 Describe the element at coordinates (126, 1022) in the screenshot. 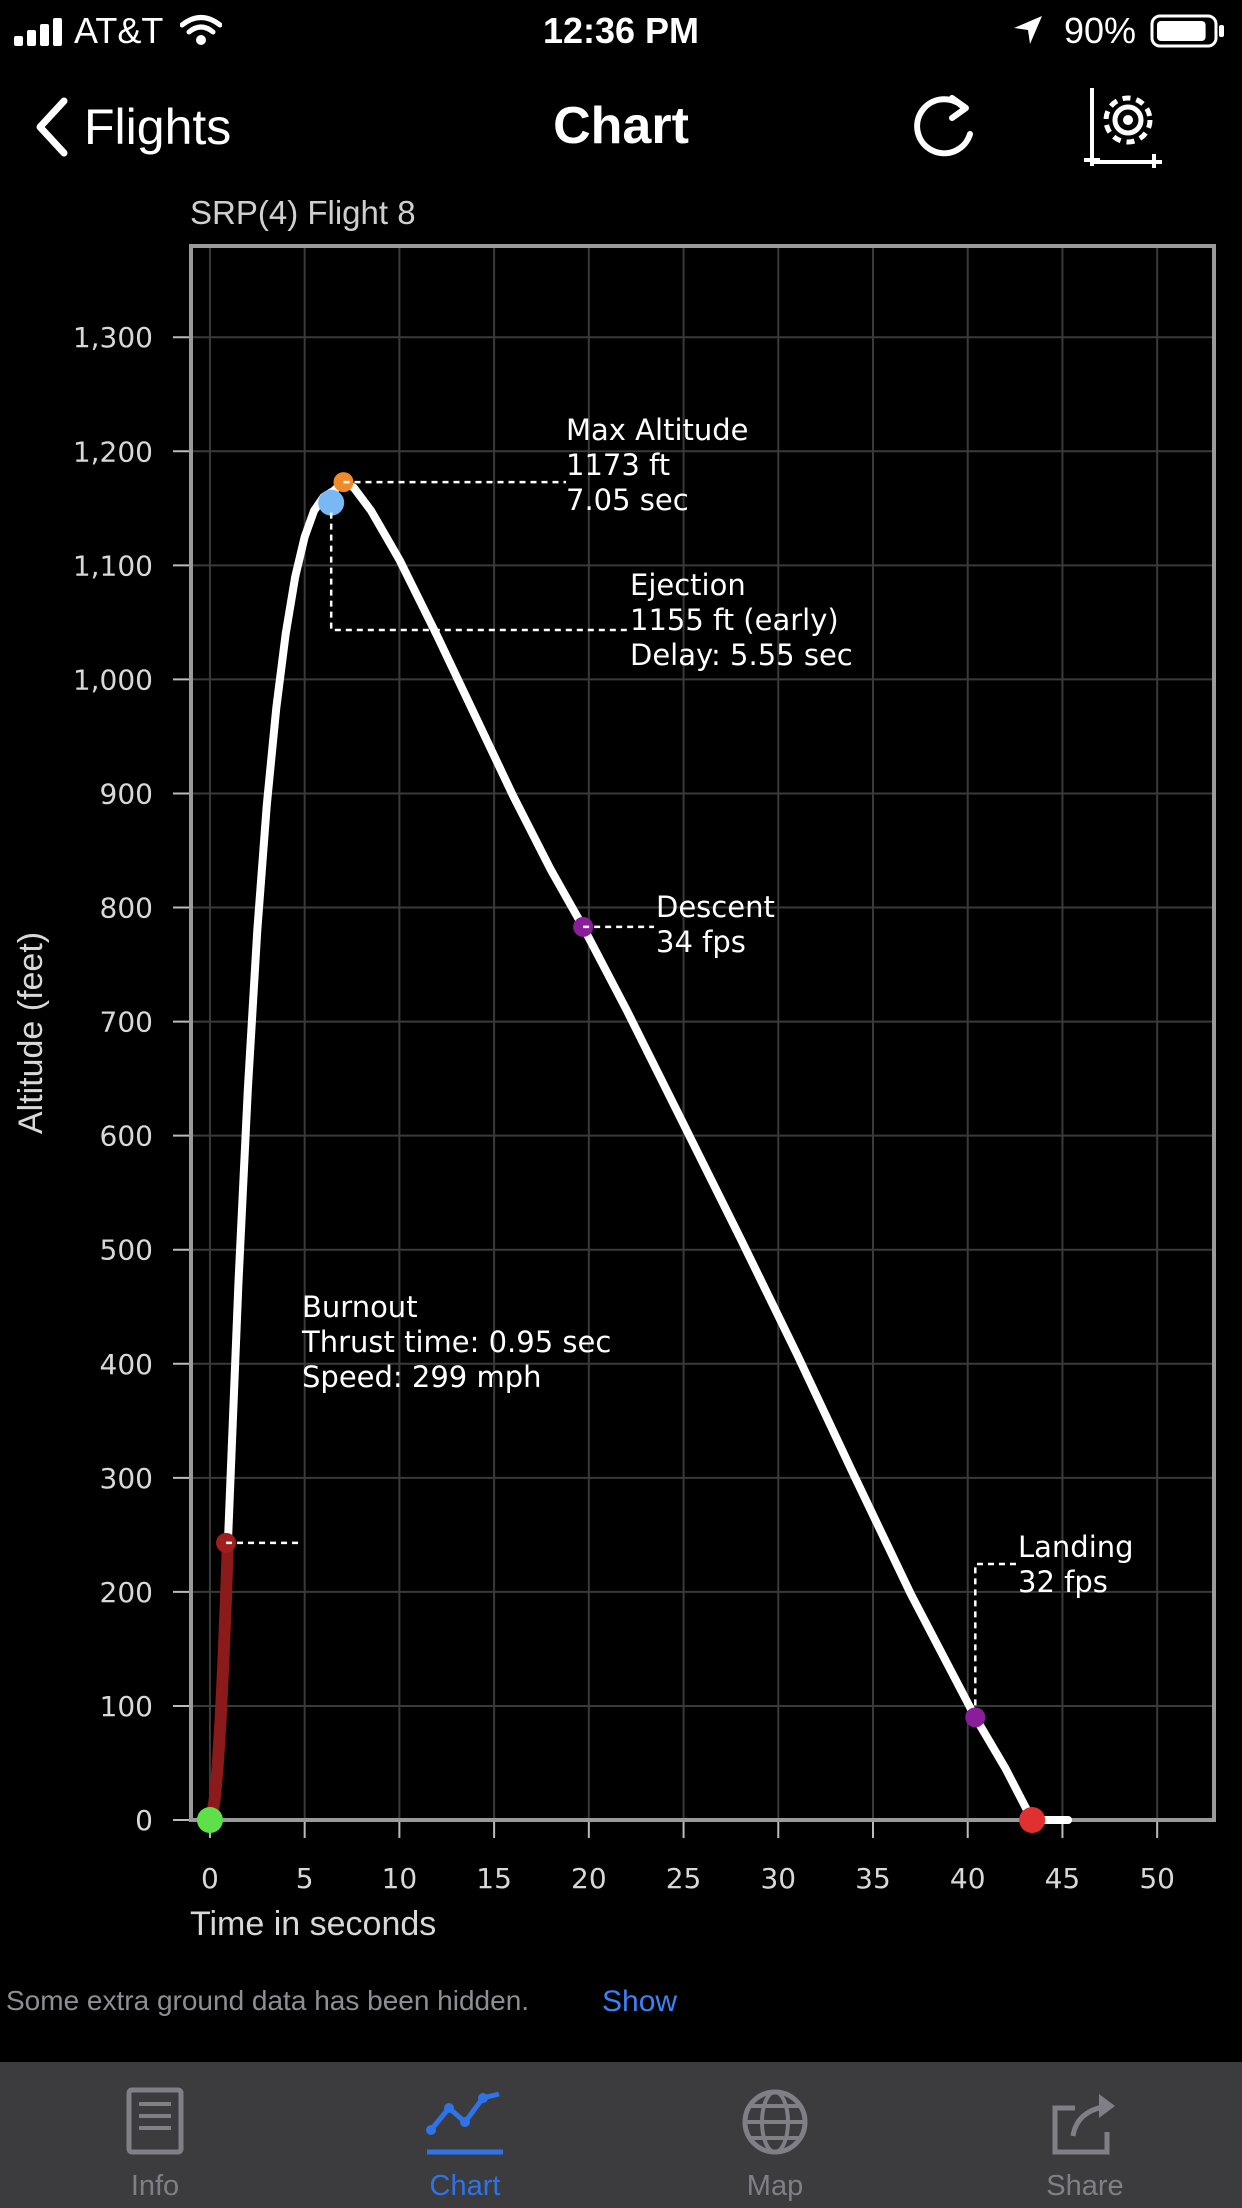

I see `y-tick-label: 700` at that location.